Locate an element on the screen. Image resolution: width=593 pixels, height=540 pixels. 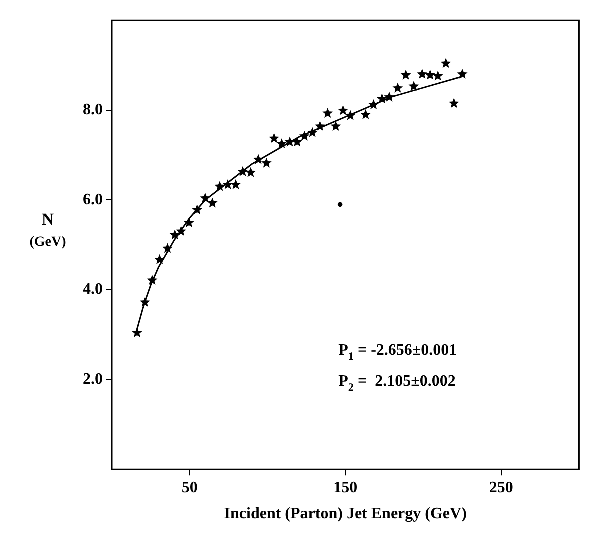
y-tick-label: 2.0 is located at coordinates (93, 379).